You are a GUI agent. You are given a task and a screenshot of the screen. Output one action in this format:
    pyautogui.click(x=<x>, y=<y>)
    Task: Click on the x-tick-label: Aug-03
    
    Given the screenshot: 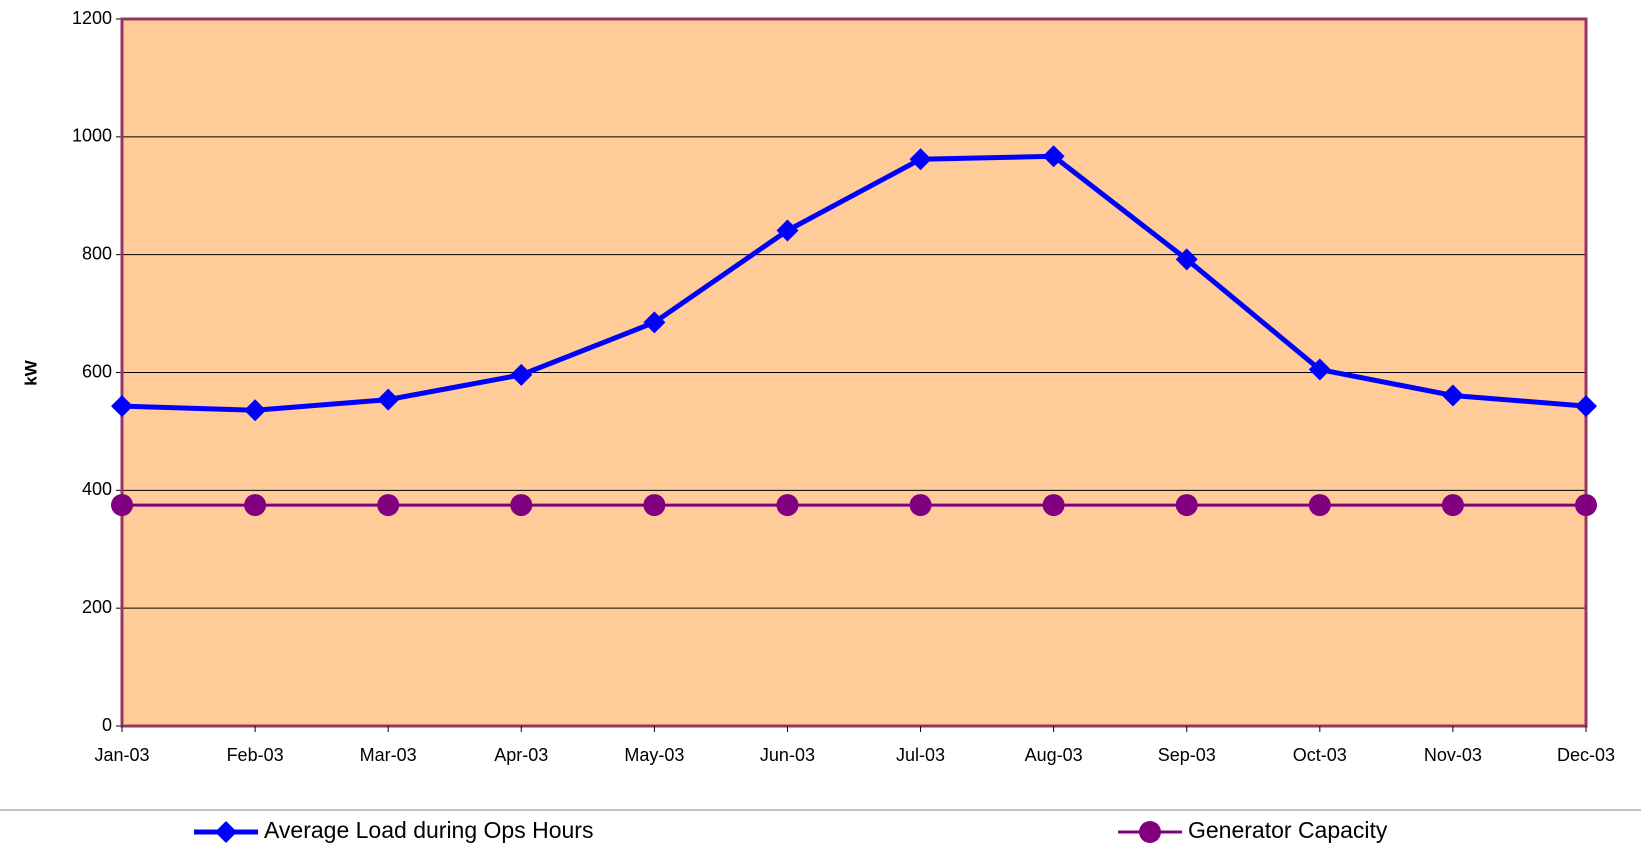 What is the action you would take?
    pyautogui.click(x=1054, y=755)
    